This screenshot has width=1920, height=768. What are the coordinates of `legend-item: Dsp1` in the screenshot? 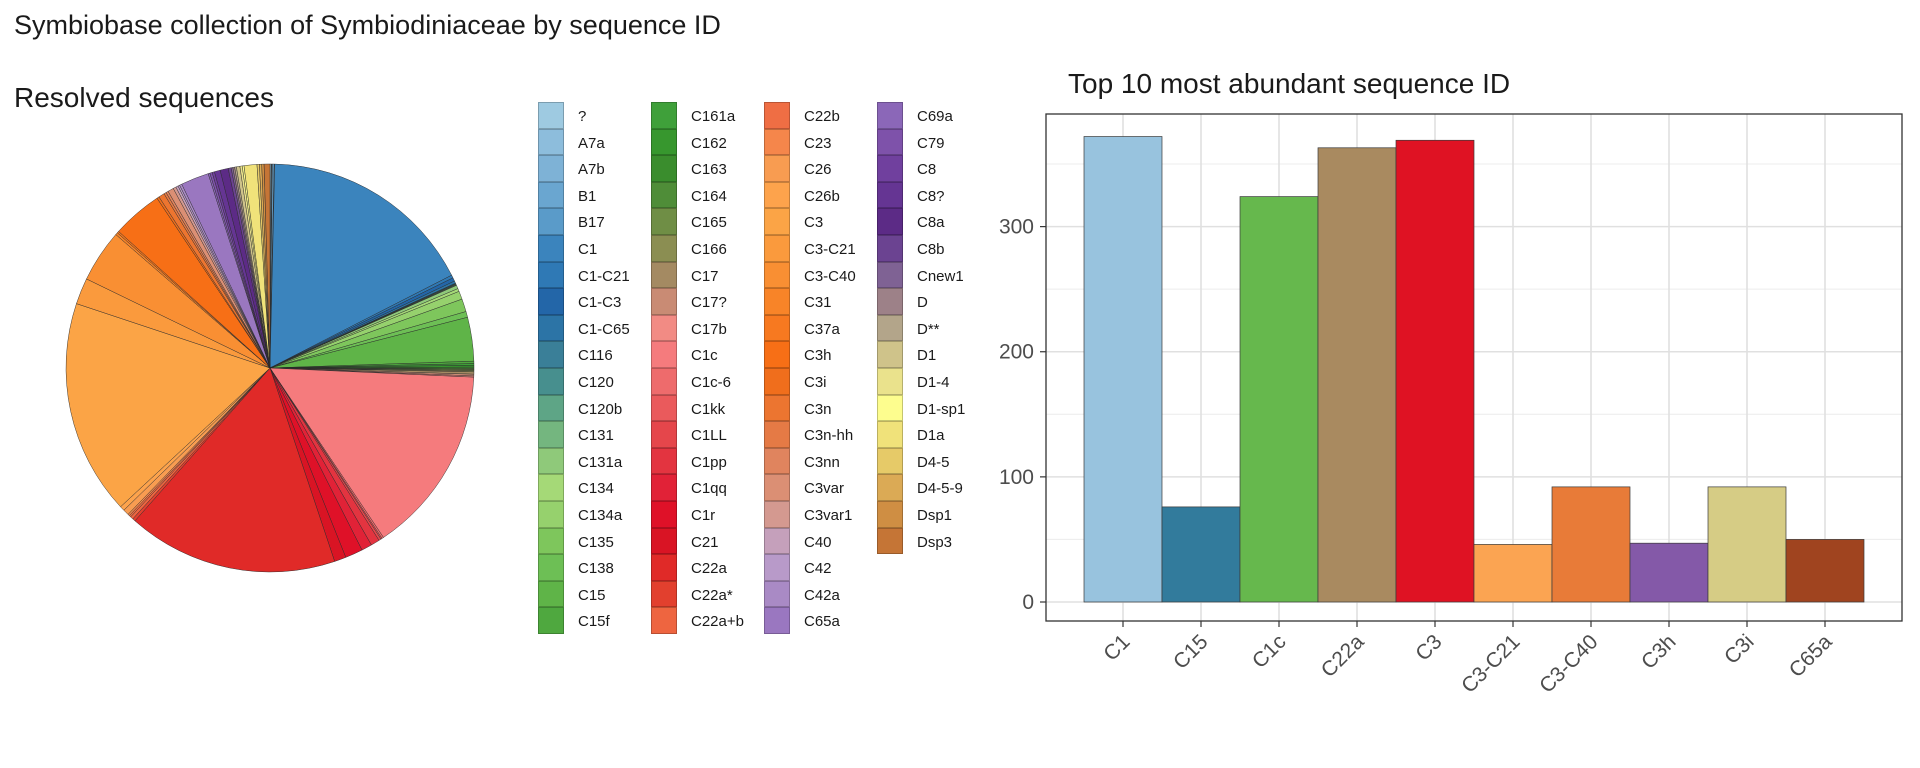 It's located at (932, 514).